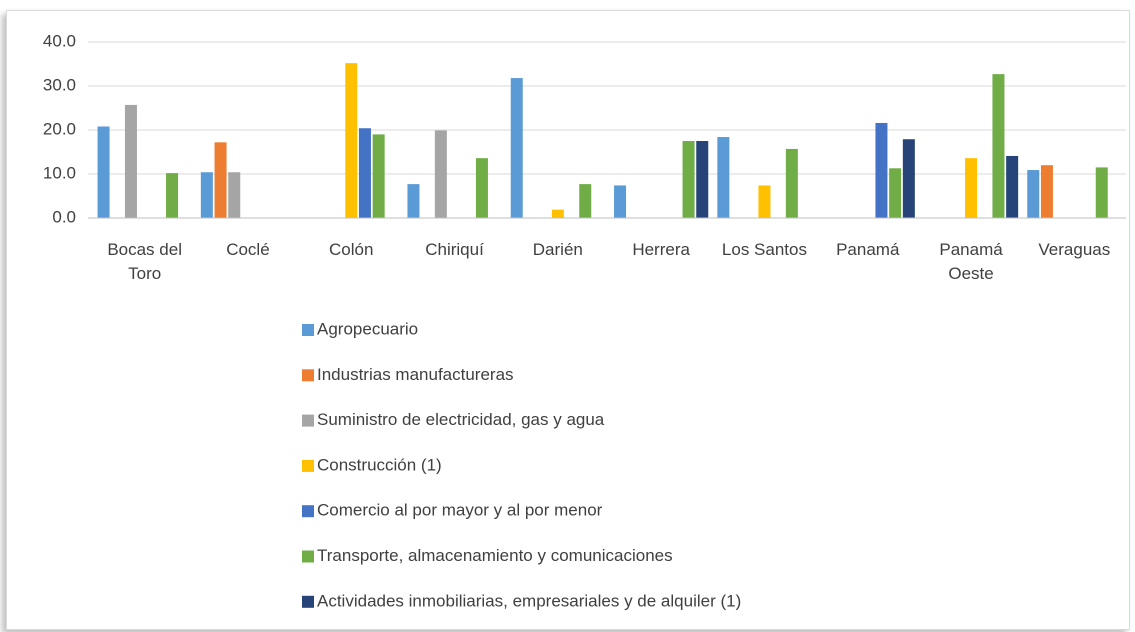 This screenshot has width=1135, height=632. Describe the element at coordinates (454, 249) in the screenshot. I see `x-tick-label: Chiriquí` at that location.